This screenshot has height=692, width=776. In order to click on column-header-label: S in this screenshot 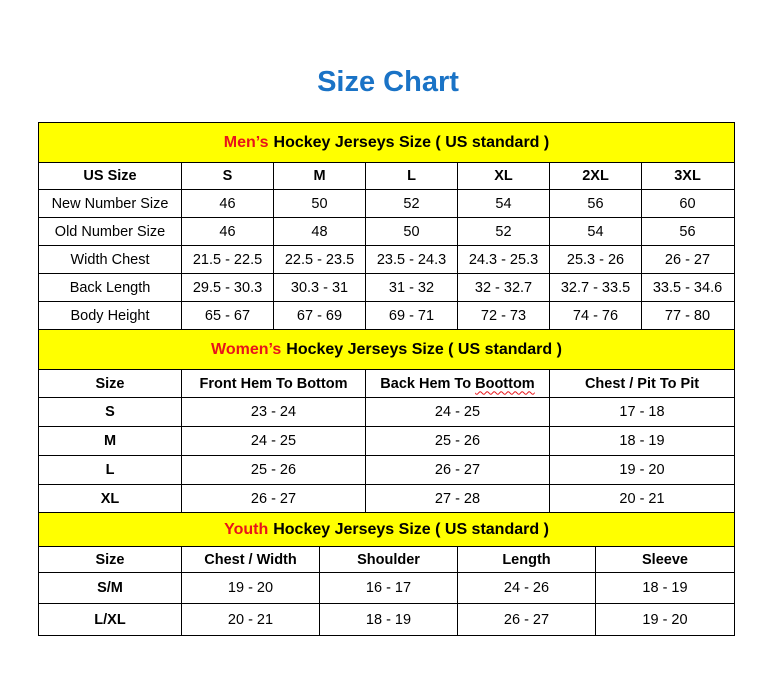, I will do `click(227, 176)`.